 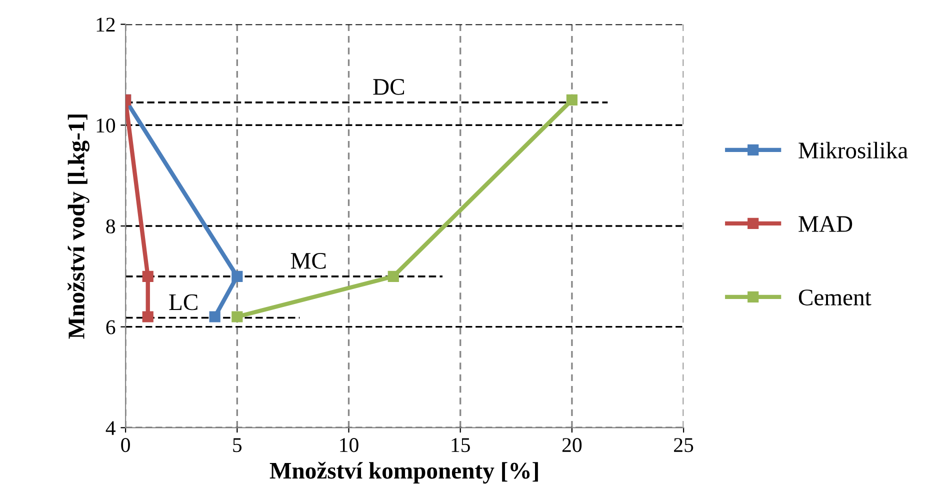 I want to click on y-tick-label: 10, so click(x=106, y=125).